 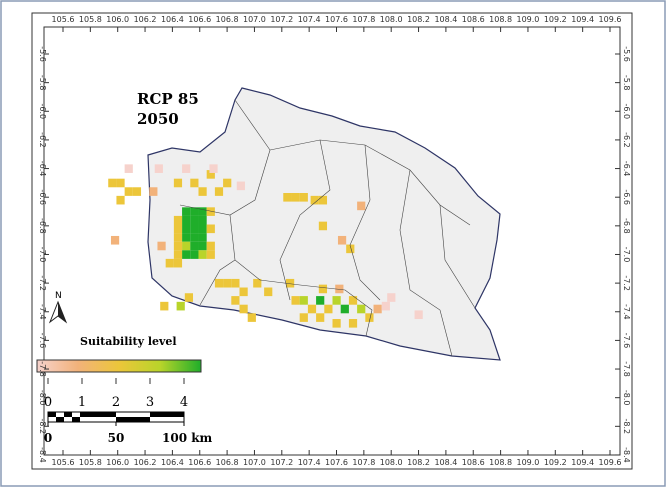 I want to click on x-tick-label-bottom: 107.2, so click(x=281, y=462).